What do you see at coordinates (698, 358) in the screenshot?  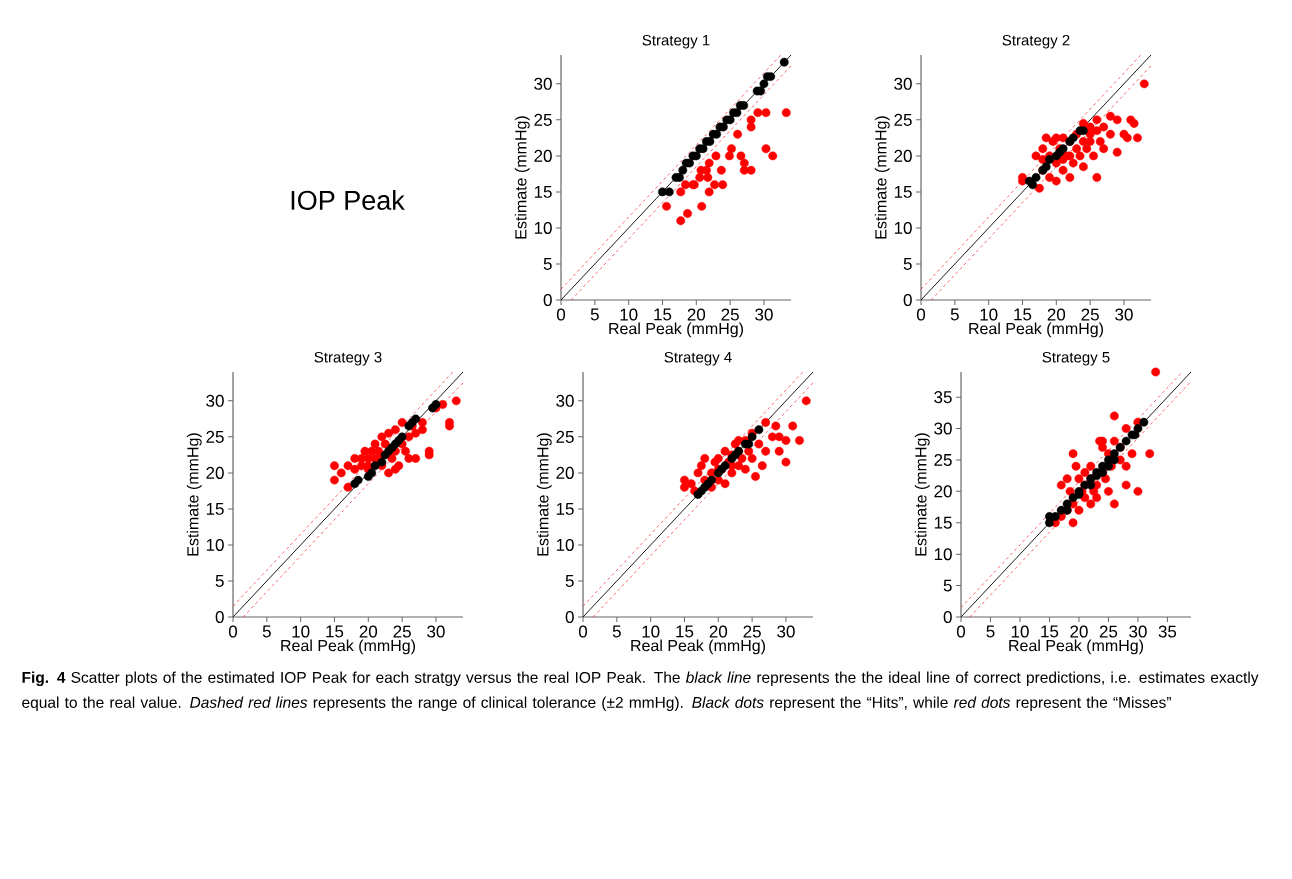 I see `chart-title: Strategy 4` at bounding box center [698, 358].